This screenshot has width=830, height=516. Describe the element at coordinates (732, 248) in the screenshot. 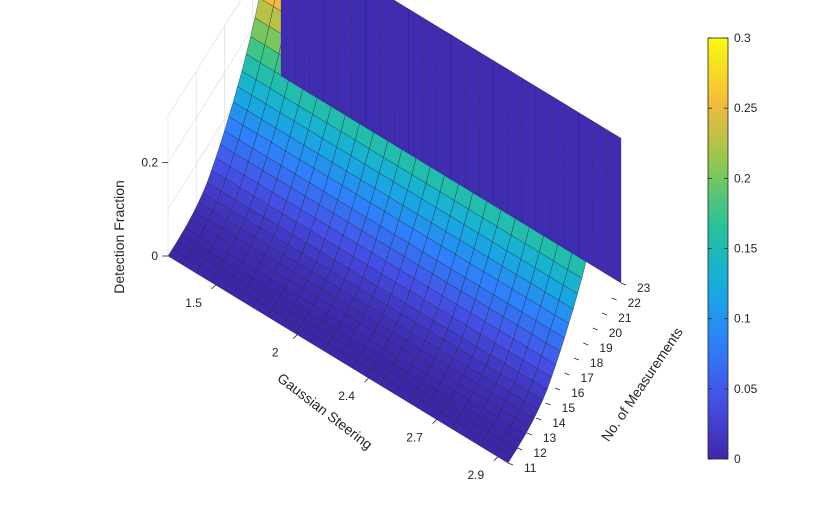

I see `colorbar: 0 0.05 0.1 0.15 0.2 0.25 0.3` at that location.